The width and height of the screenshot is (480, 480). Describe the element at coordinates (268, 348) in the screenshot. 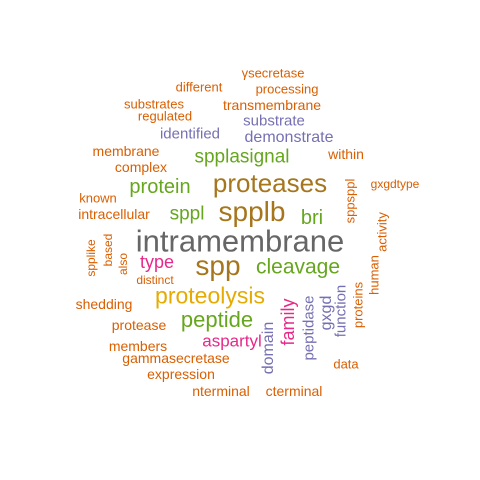

I see `word-domain: domain` at that location.